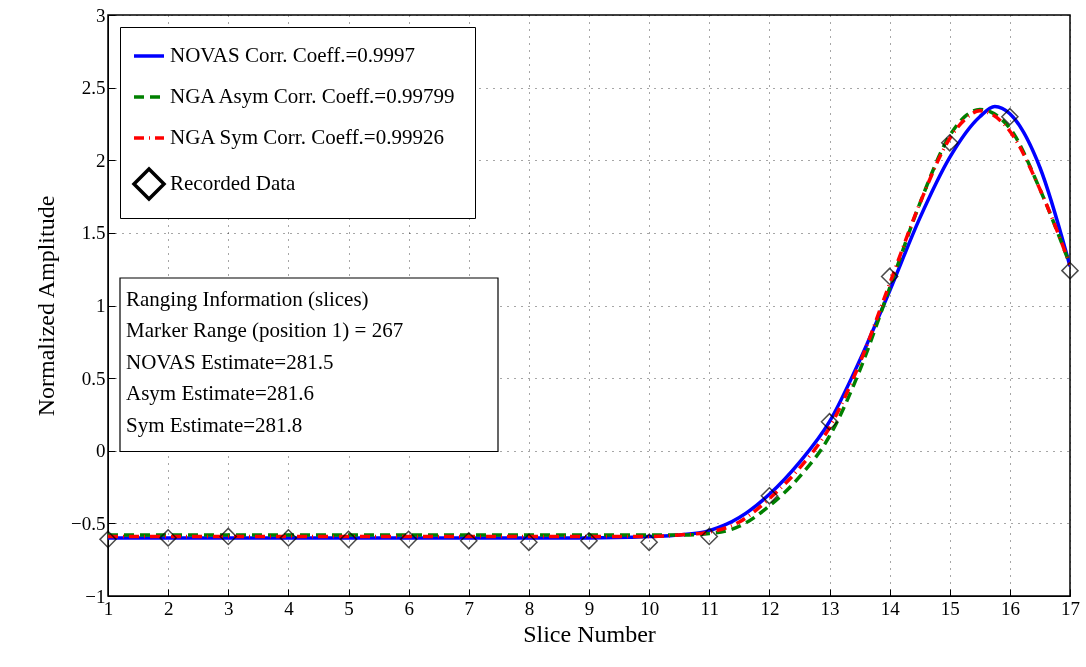 This screenshot has height=667, width=1086. Describe the element at coordinates (709, 608) in the screenshot. I see `x-tick-label: 11` at that location.